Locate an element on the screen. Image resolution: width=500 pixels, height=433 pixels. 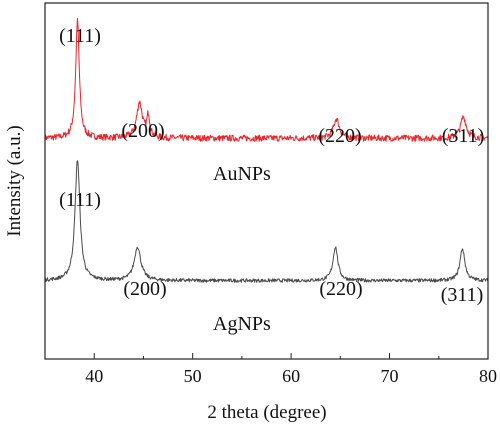
annotation-ag-311: (311) is located at coordinates (462, 295).